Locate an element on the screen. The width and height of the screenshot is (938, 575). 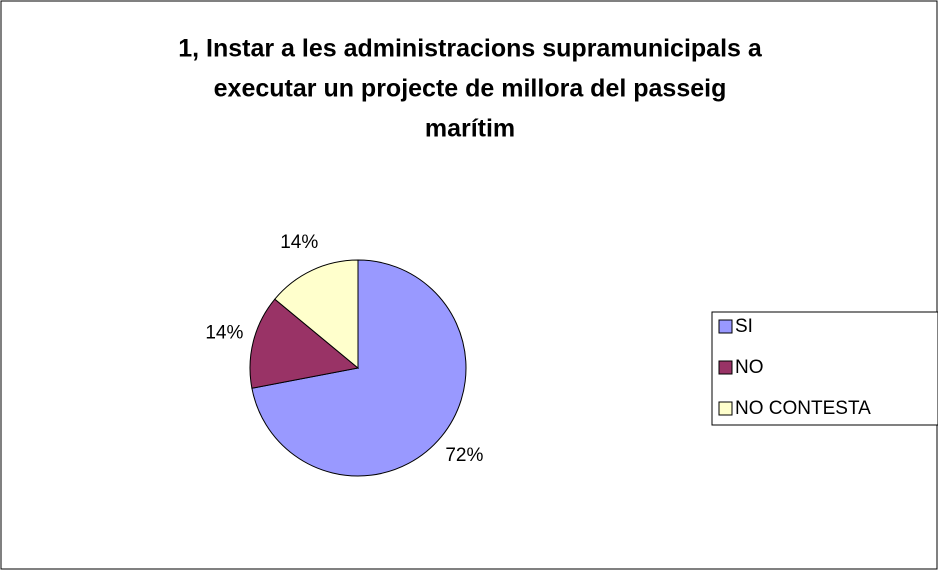
chart-title: marítim is located at coordinates (470, 129).